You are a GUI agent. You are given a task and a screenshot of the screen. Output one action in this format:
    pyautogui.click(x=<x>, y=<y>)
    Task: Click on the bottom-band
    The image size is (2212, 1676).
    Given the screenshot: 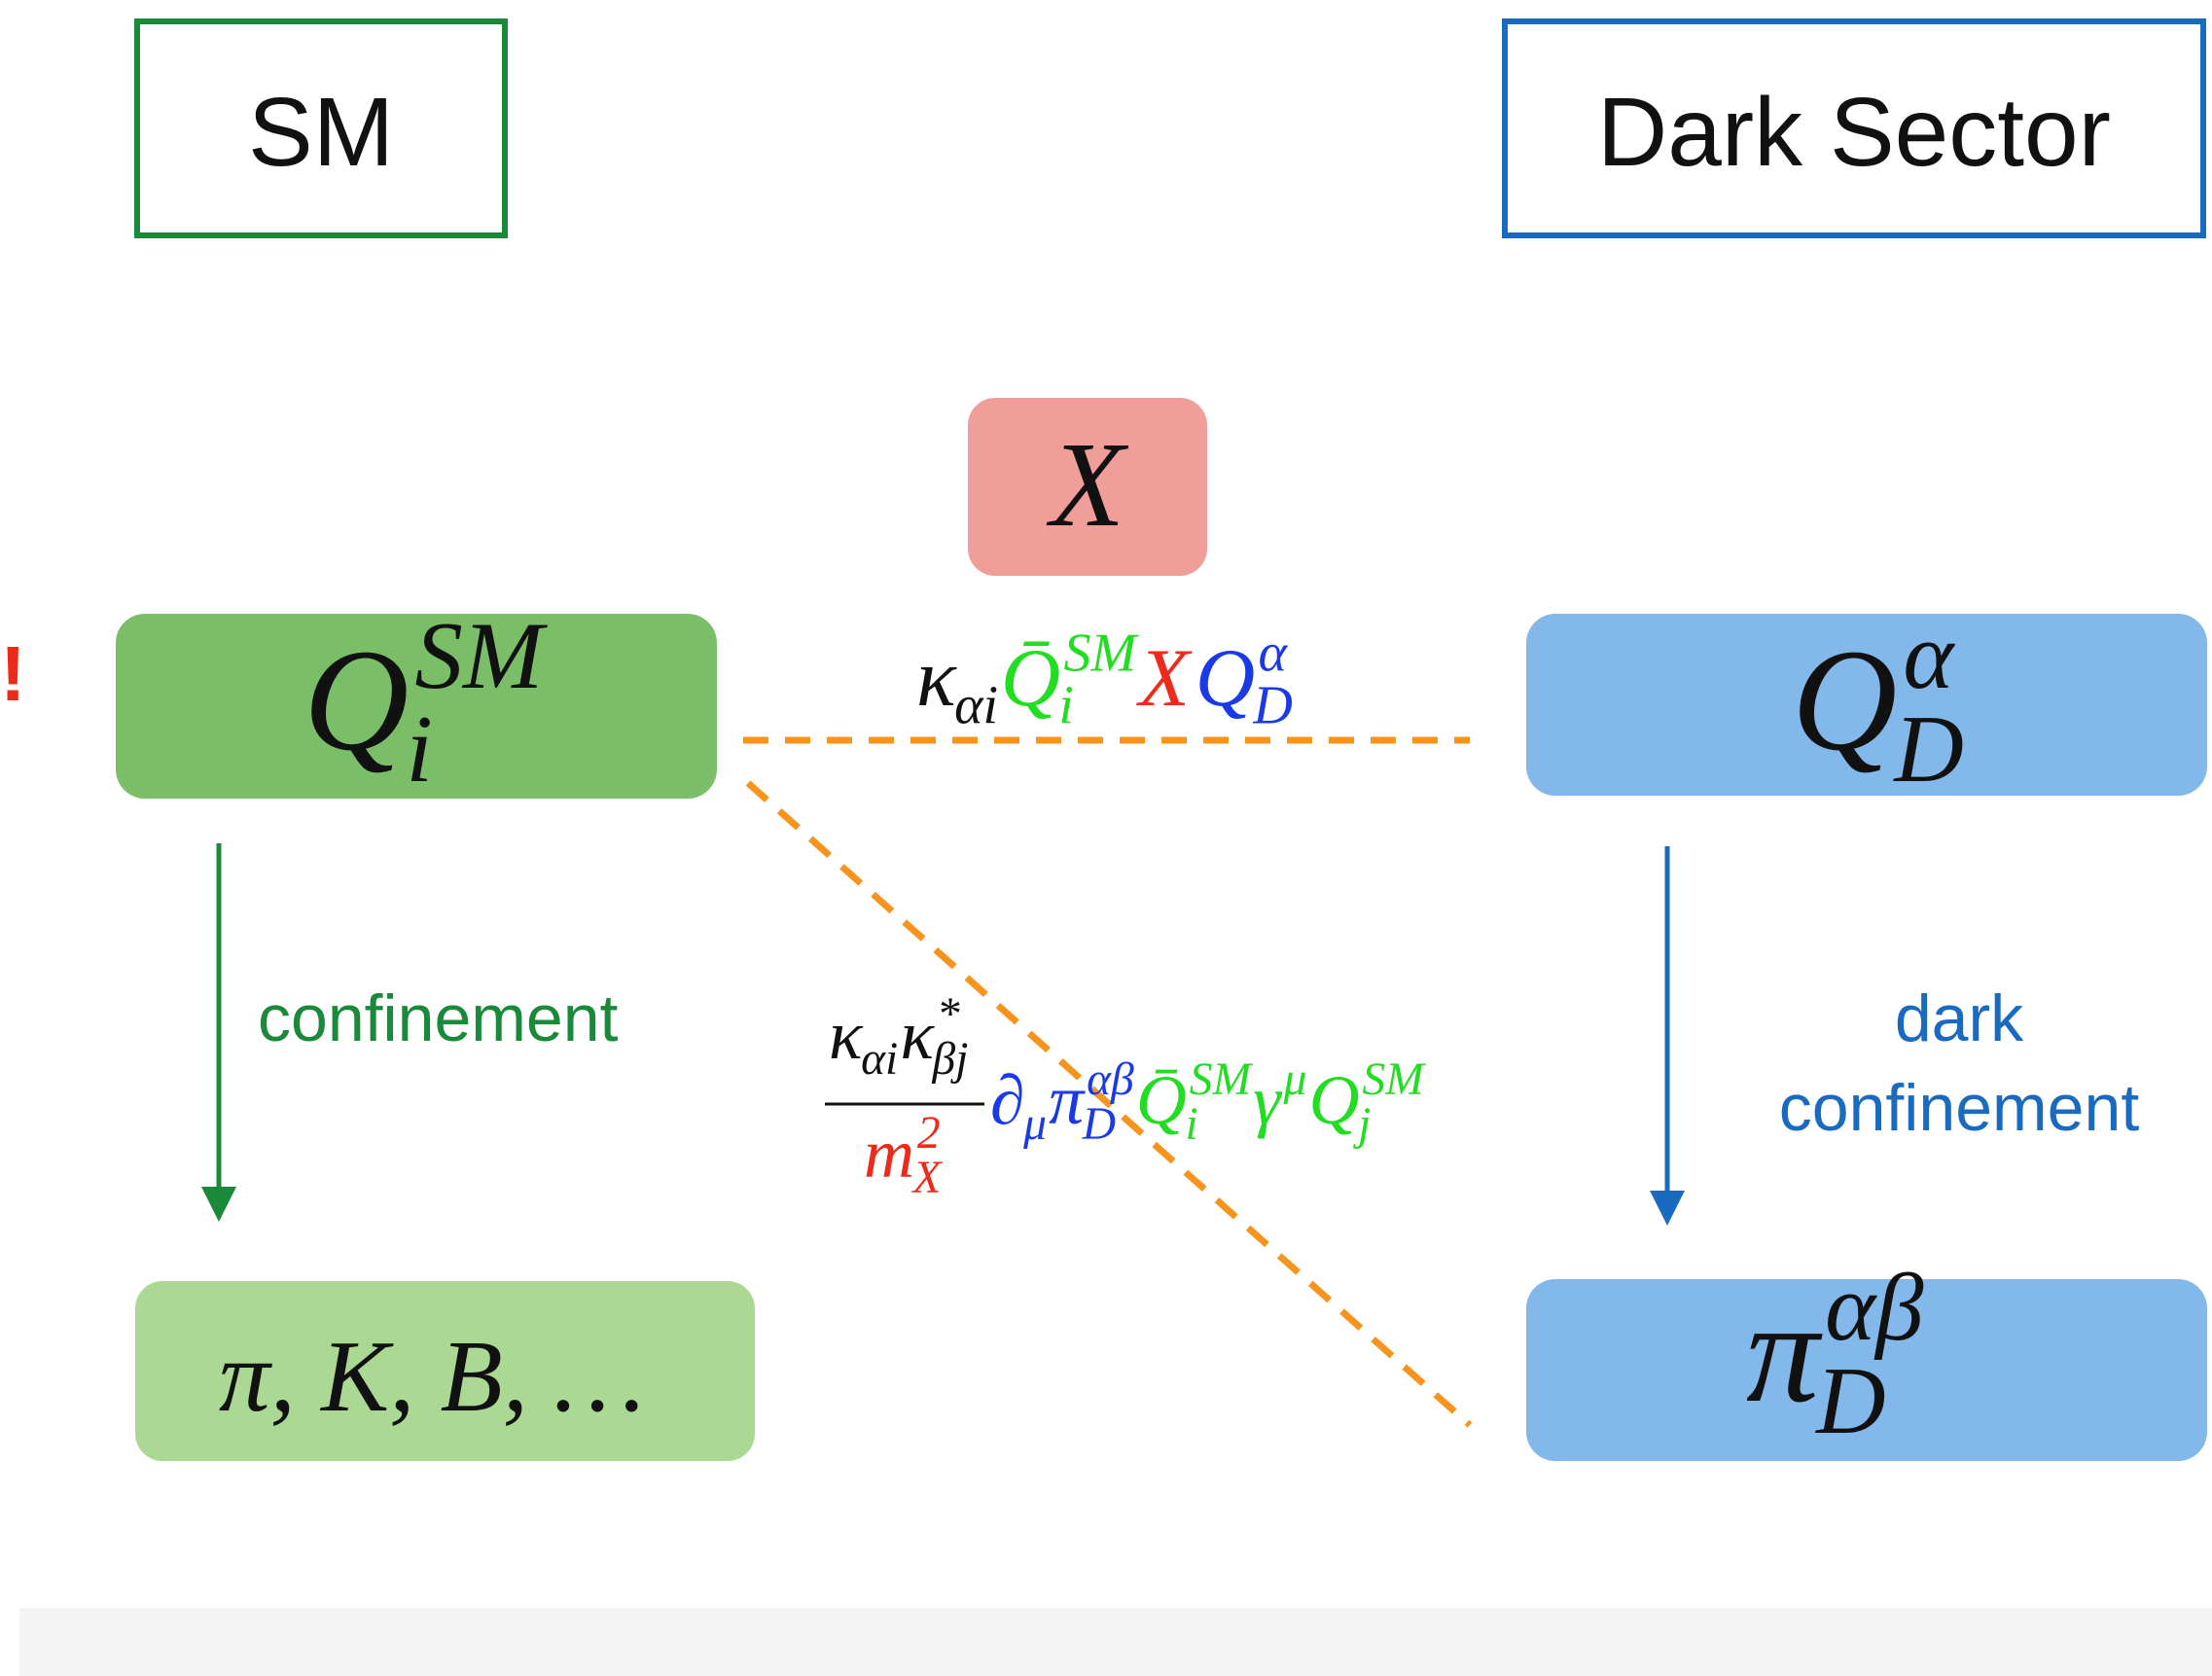 What is the action you would take?
    pyautogui.click(x=1116, y=1642)
    